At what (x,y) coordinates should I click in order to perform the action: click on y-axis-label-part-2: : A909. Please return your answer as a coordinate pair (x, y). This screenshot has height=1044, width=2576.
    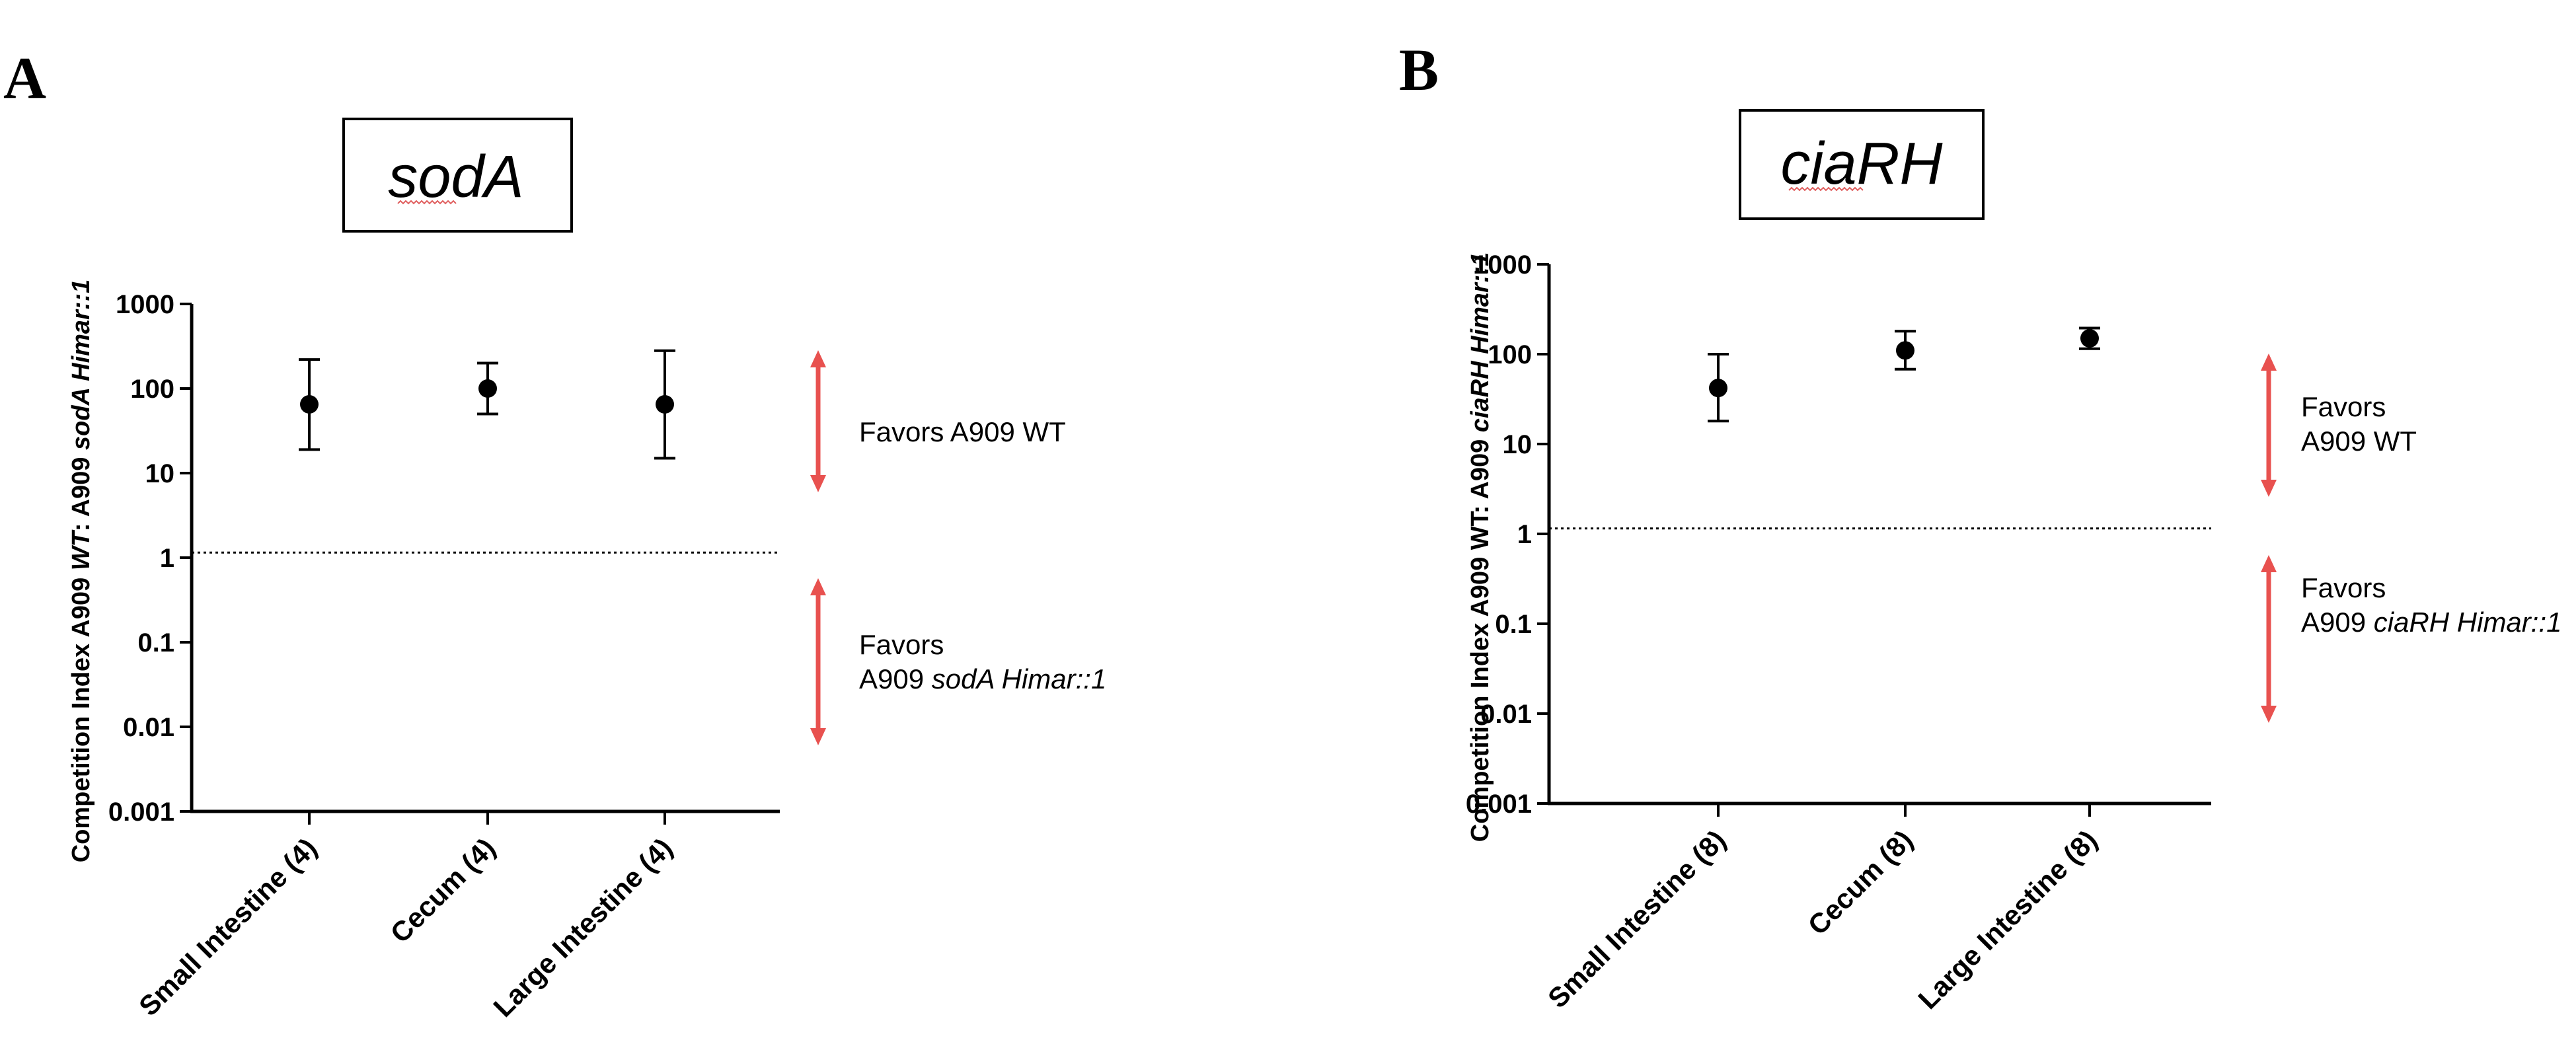
    Looking at the image, I should click on (81, 490).